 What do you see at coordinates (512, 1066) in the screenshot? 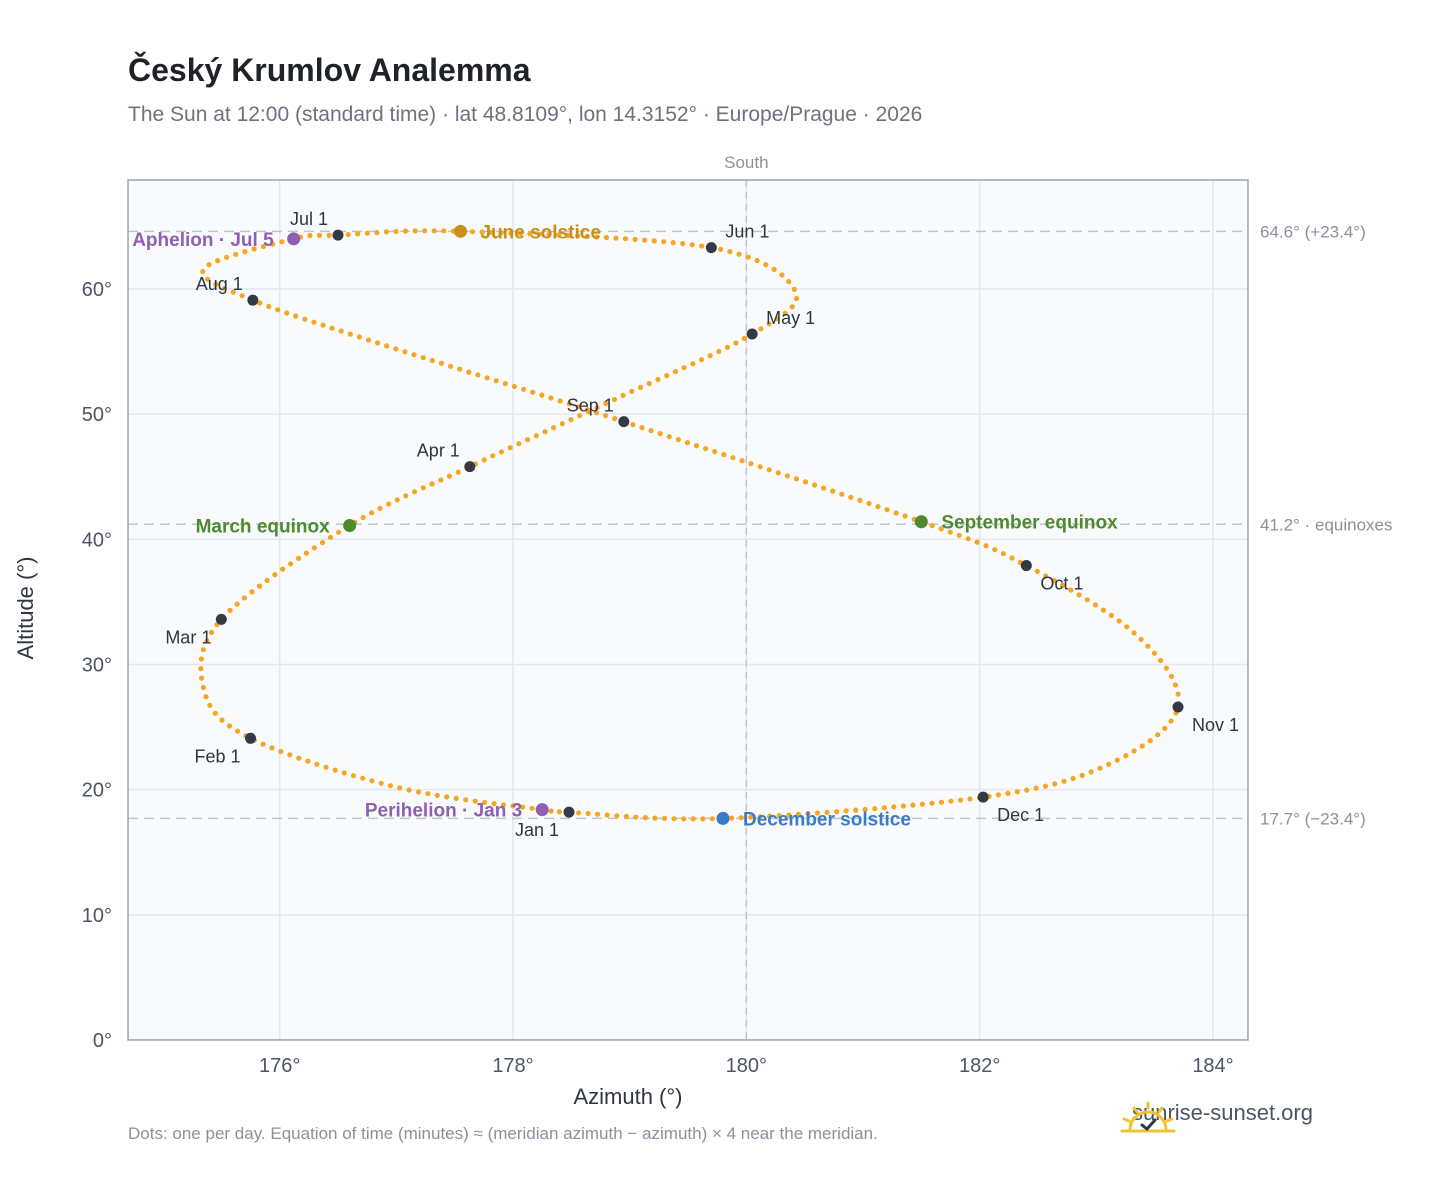
I see `x-tick-label: 178°` at bounding box center [512, 1066].